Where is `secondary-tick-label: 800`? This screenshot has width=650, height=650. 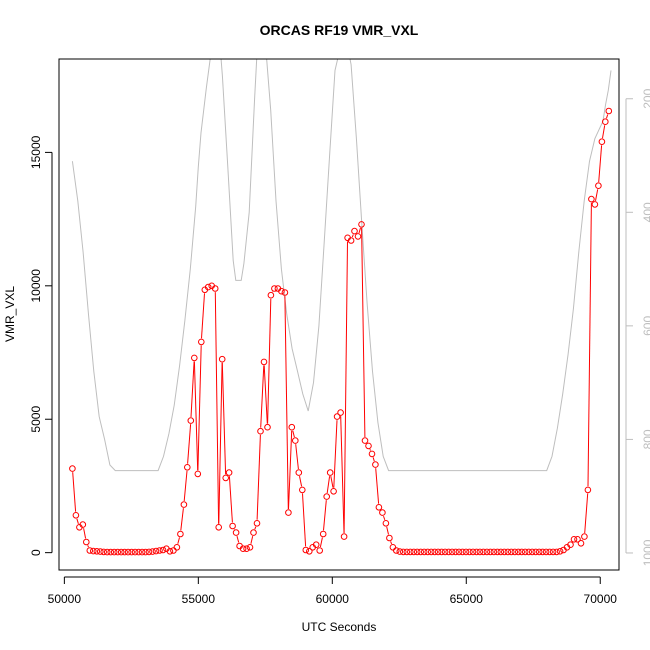
secondary-tick-label: 800 is located at coordinates (645, 439).